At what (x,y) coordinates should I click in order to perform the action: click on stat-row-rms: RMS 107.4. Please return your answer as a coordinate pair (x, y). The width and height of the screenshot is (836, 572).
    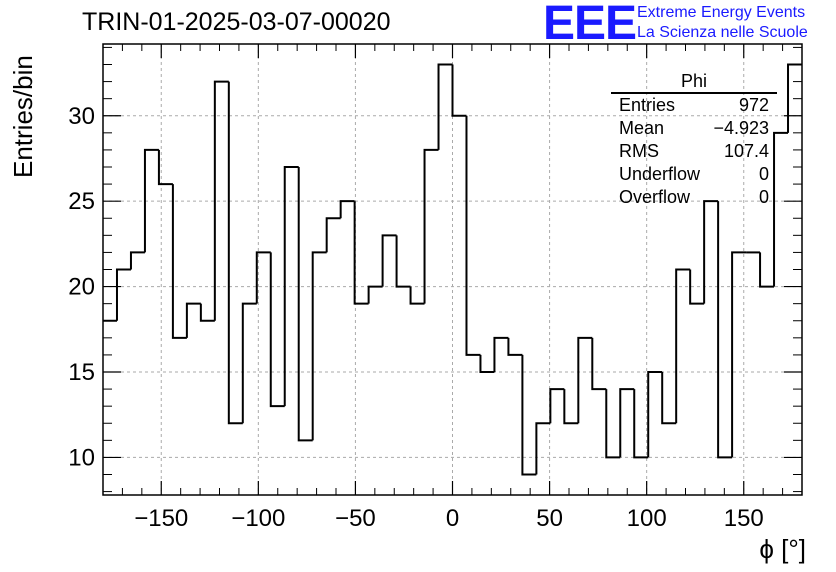
    Looking at the image, I should click on (694, 151).